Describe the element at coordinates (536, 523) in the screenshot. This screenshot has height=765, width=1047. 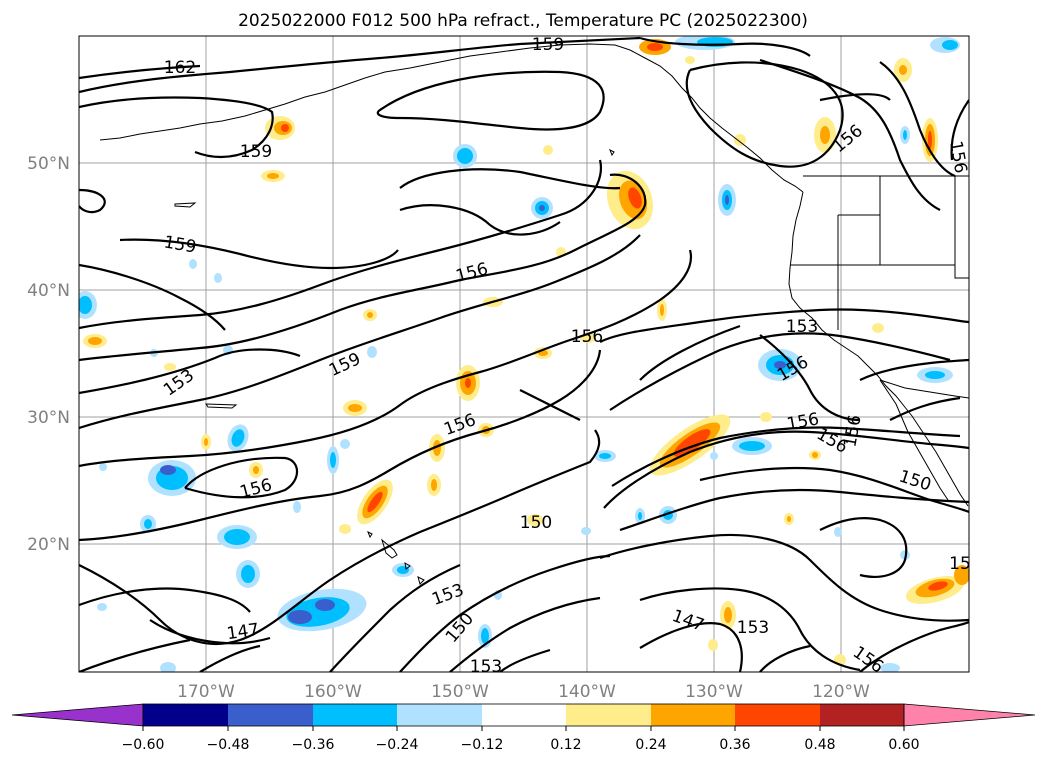
I see `contour-label: 150` at that location.